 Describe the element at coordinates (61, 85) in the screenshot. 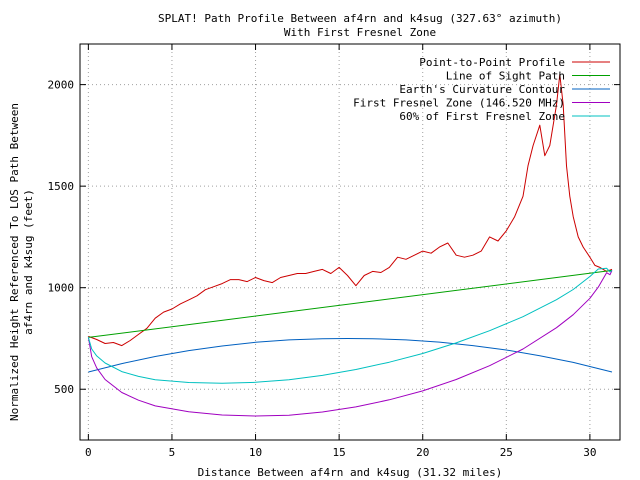

I see `y-tick-label: 2000` at that location.